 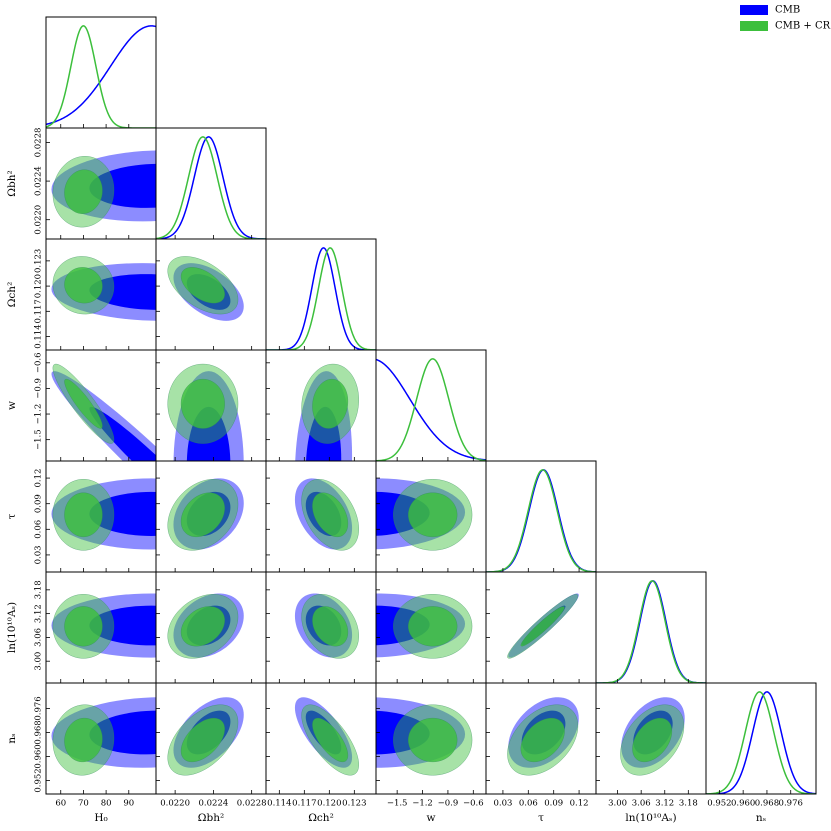 I want to click on y-tick-label: 0.976, so click(x=39, y=708).